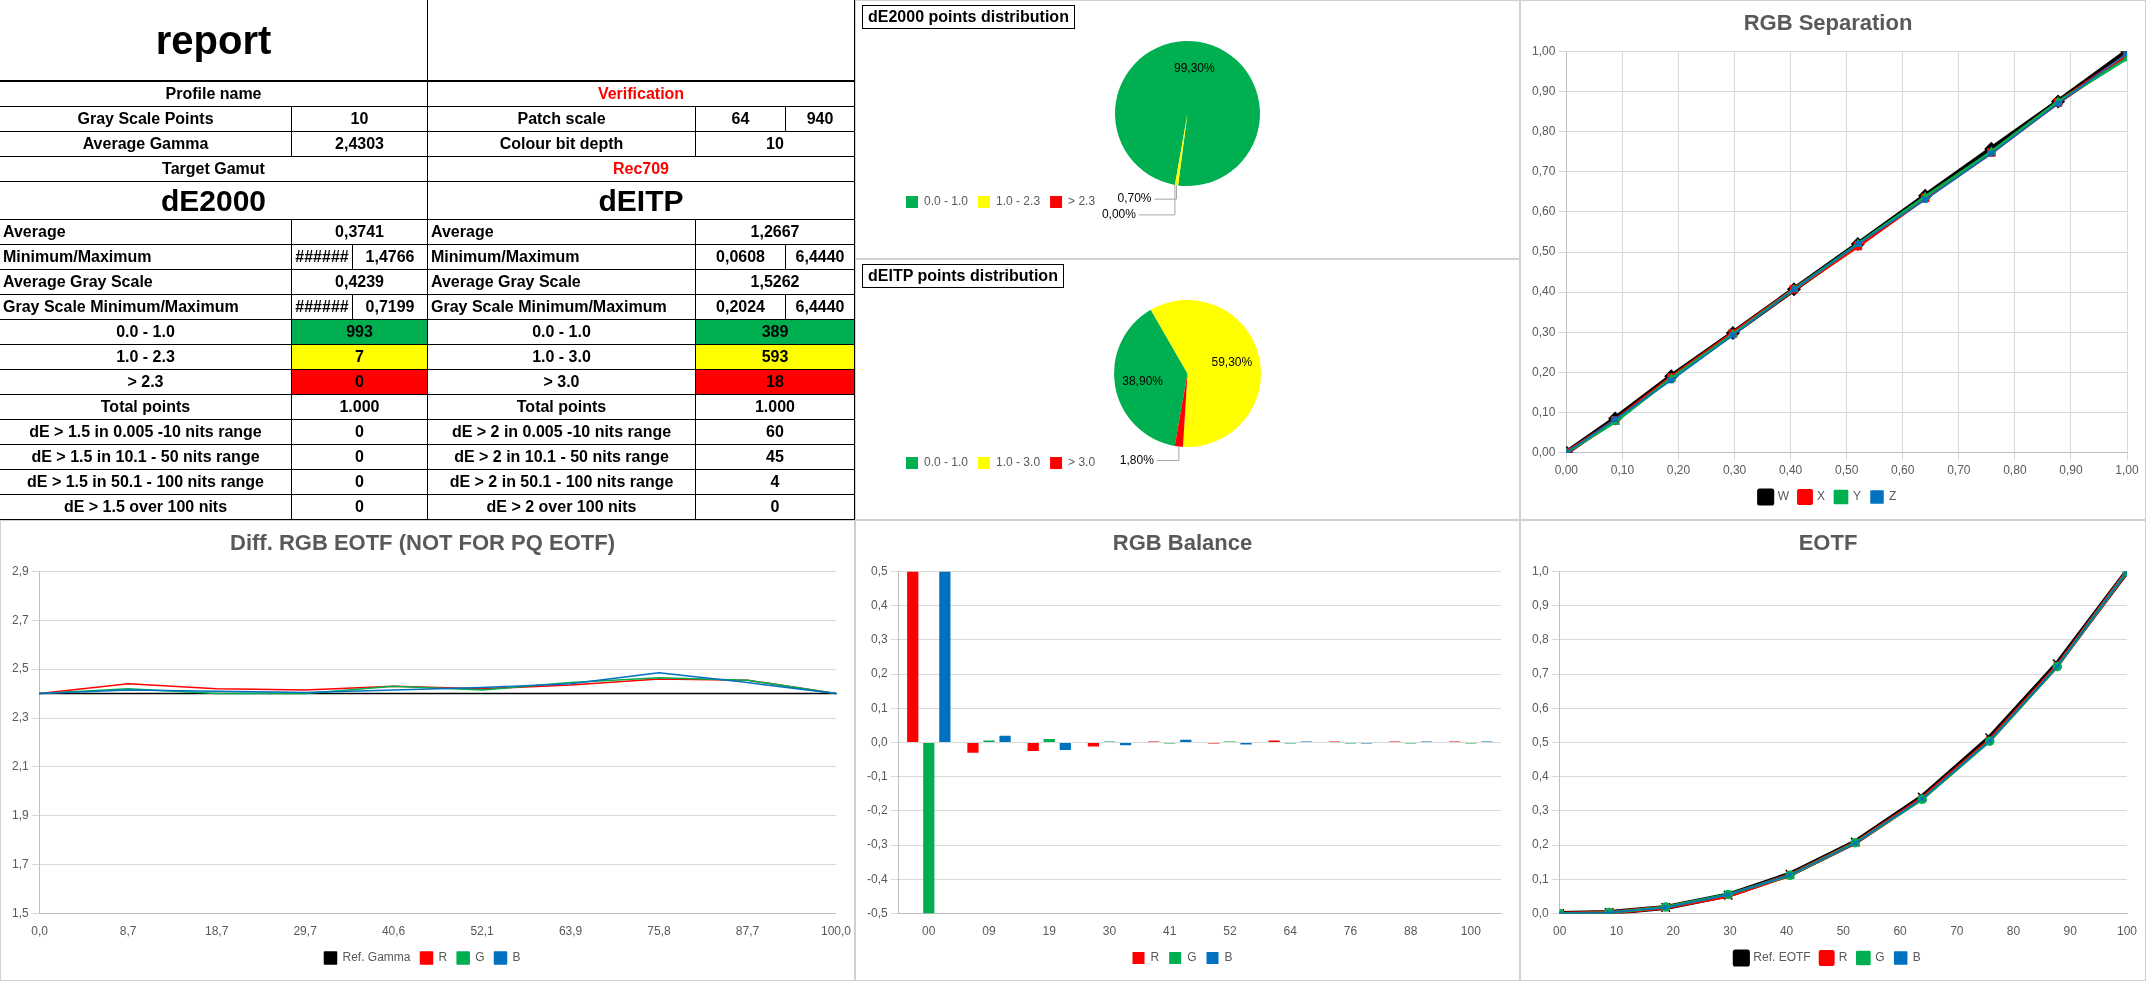 This screenshot has width=2146, height=981. What do you see at coordinates (20, 864) in the screenshot?
I see `y-tick-label: 1,7` at bounding box center [20, 864].